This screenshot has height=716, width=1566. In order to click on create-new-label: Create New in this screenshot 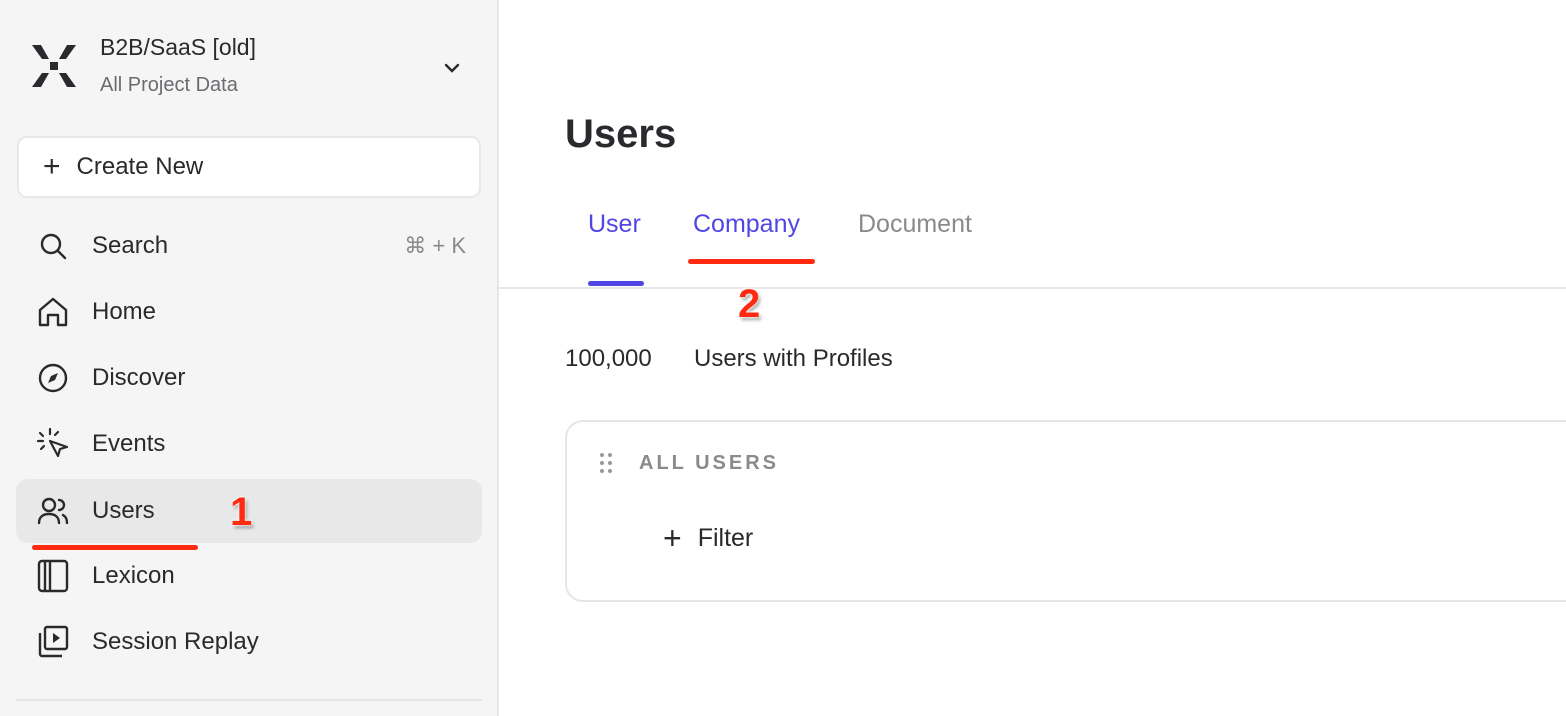, I will do `click(140, 166)`.